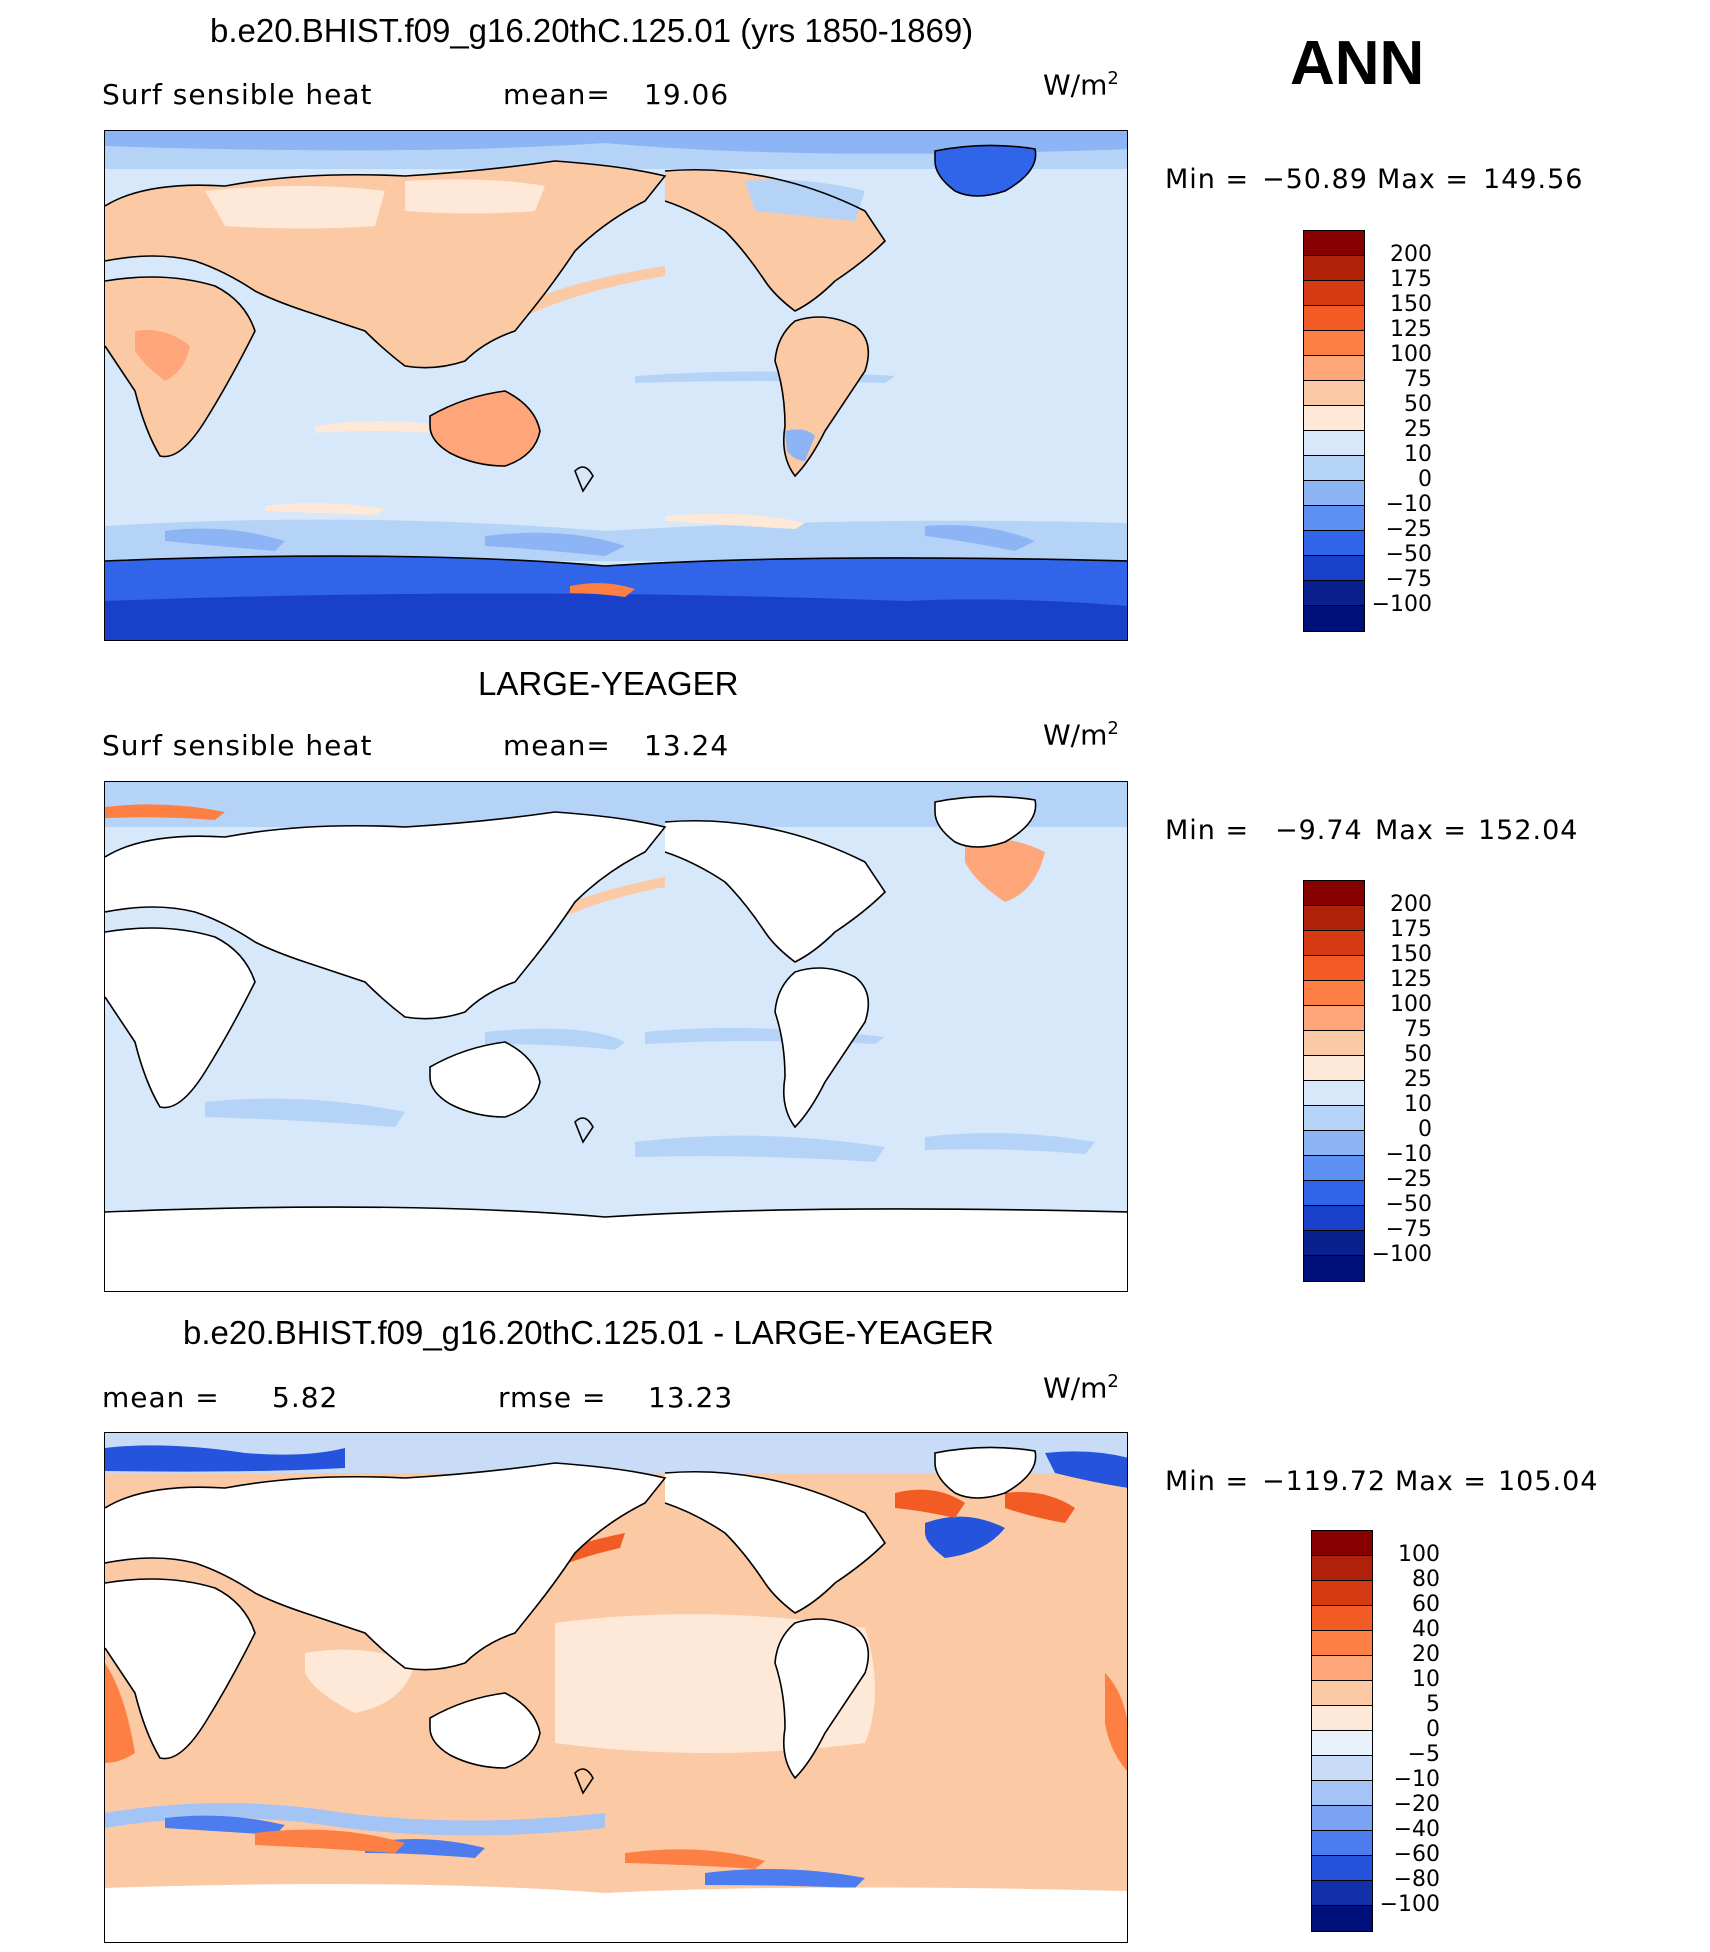 This screenshot has height=1952, width=1710. I want to click on colorbar-tick-label: −75, so click(1408, 579).